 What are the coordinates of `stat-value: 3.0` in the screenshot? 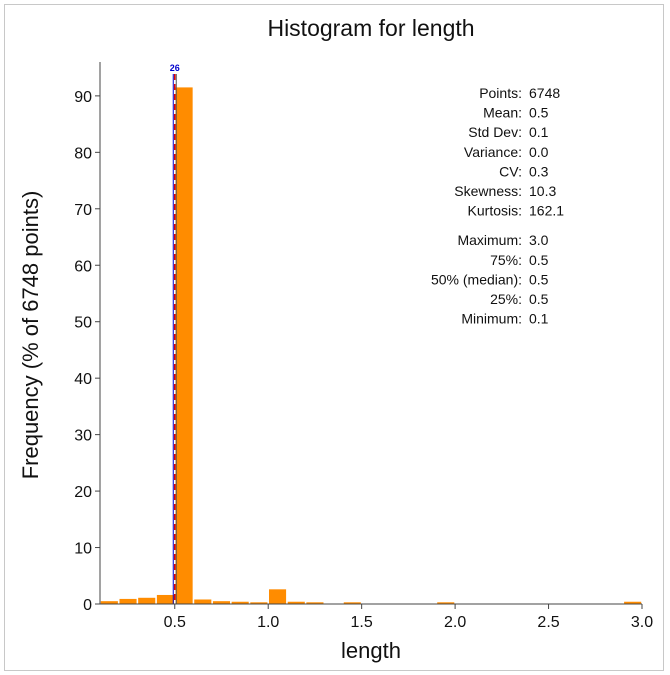 It's located at (539, 240).